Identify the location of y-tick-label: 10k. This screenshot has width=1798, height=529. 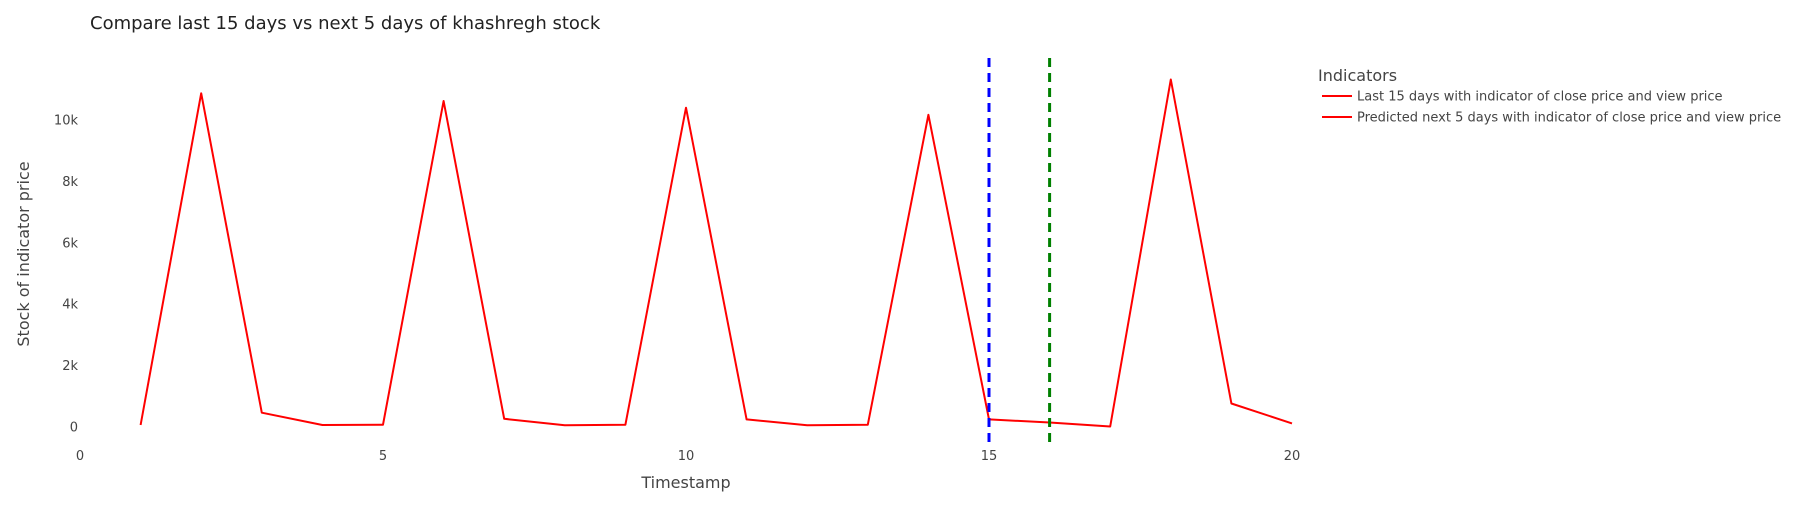
(66, 120).